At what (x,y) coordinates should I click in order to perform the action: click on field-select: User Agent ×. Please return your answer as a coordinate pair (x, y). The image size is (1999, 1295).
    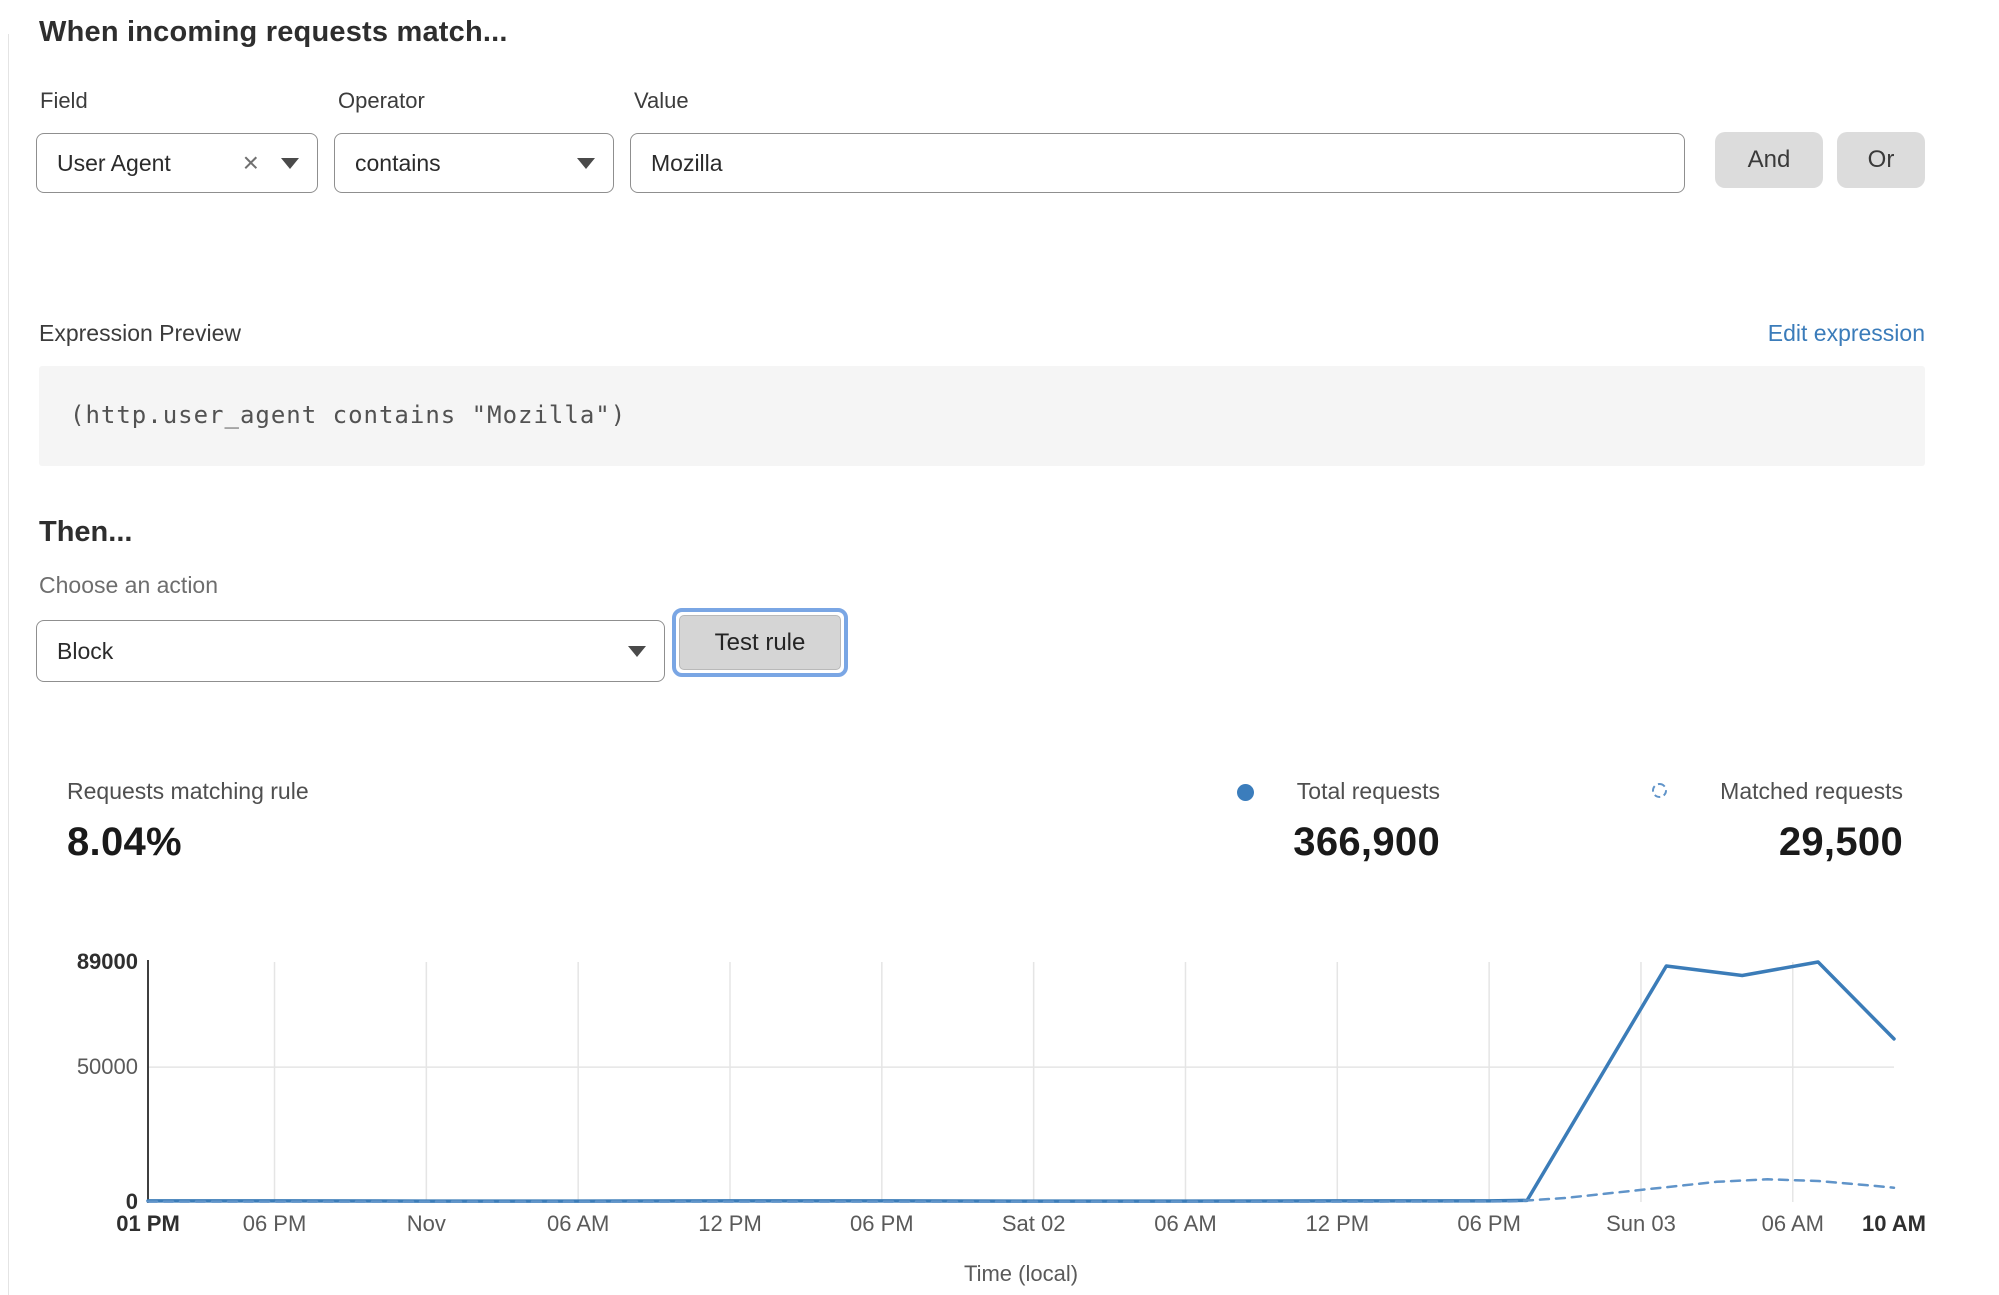
    Looking at the image, I should click on (177, 163).